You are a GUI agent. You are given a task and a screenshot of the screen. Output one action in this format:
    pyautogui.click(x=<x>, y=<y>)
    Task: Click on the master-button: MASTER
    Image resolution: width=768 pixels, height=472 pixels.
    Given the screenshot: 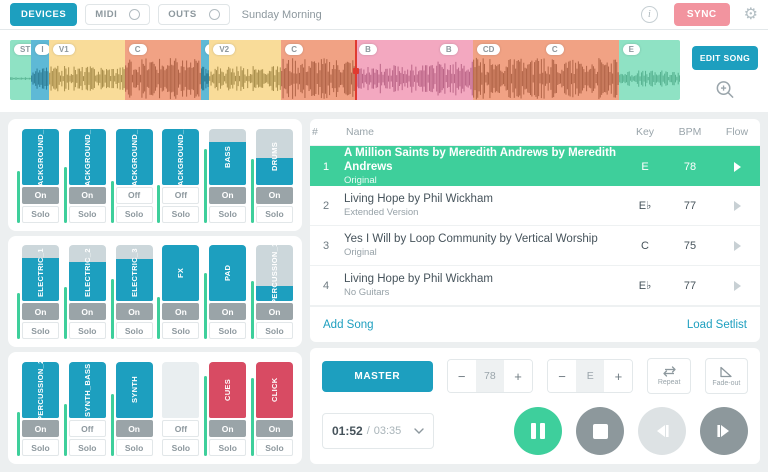 What is the action you would take?
    pyautogui.click(x=377, y=376)
    